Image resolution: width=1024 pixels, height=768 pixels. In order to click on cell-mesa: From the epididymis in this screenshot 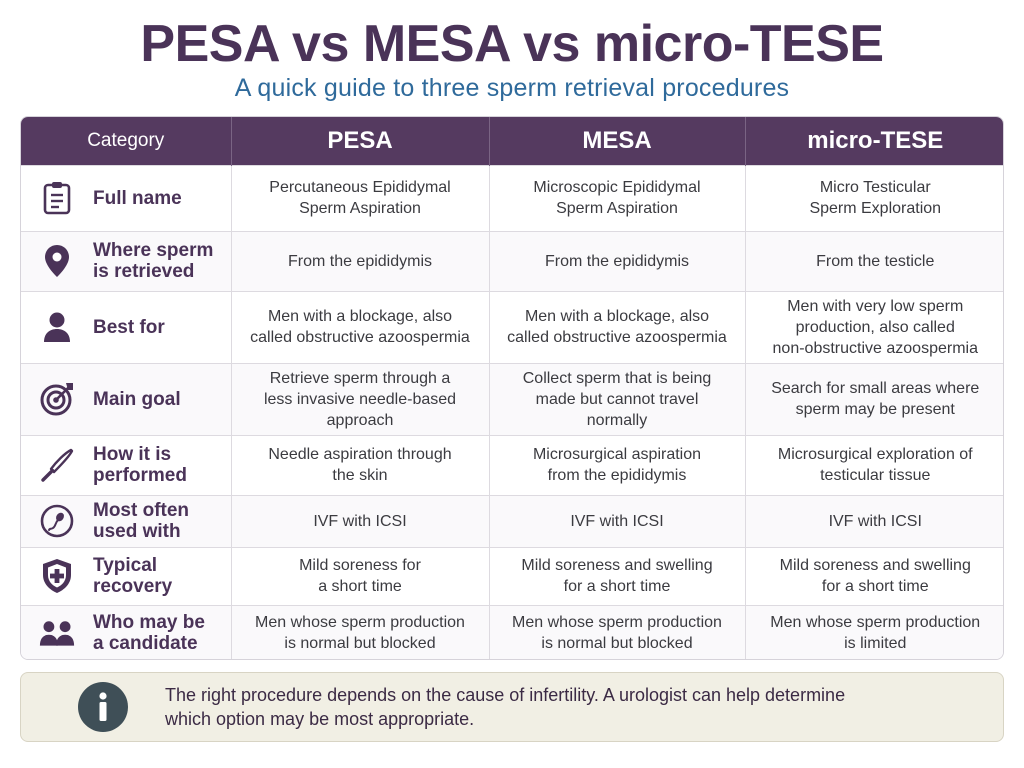, I will do `click(617, 260)`.